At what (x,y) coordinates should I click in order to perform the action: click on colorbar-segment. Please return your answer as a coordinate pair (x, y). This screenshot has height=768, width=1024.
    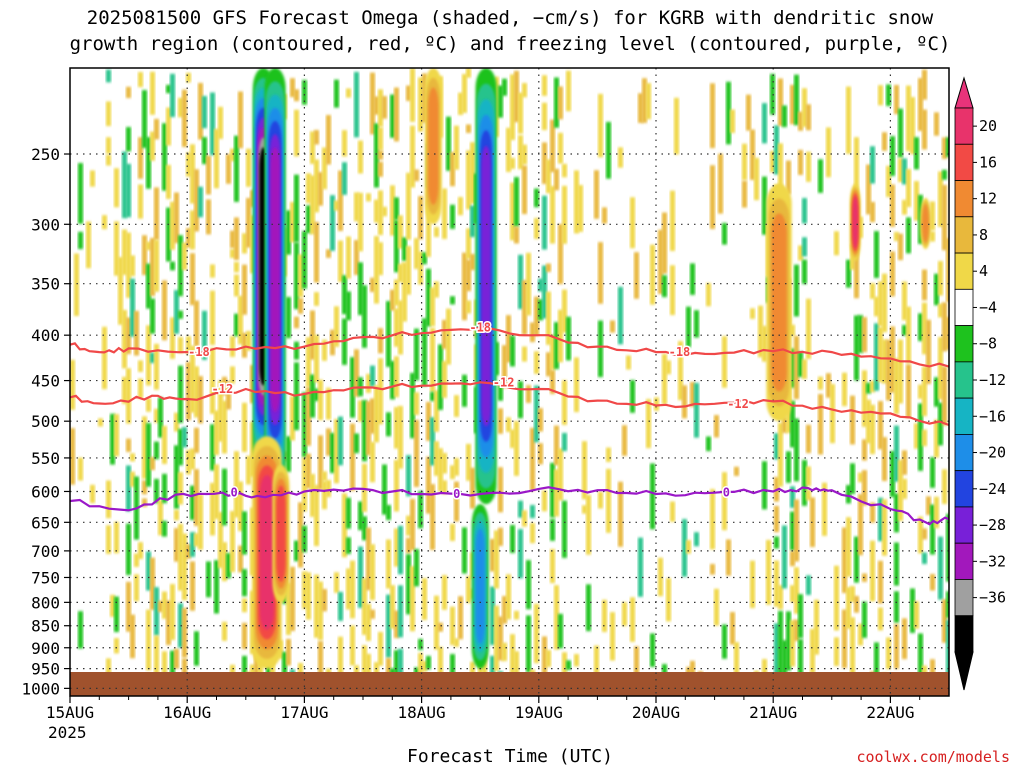
    Looking at the image, I should click on (964, 235).